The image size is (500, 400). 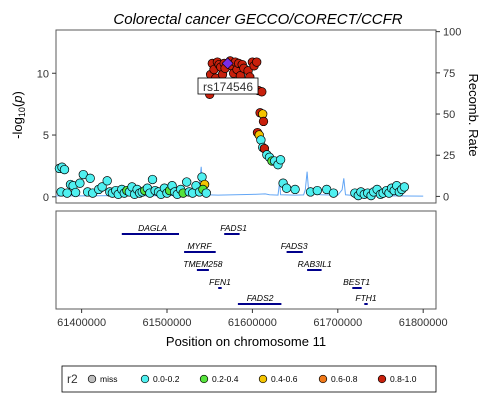 I want to click on y-right-tick-label: 75, so click(x=449, y=74).